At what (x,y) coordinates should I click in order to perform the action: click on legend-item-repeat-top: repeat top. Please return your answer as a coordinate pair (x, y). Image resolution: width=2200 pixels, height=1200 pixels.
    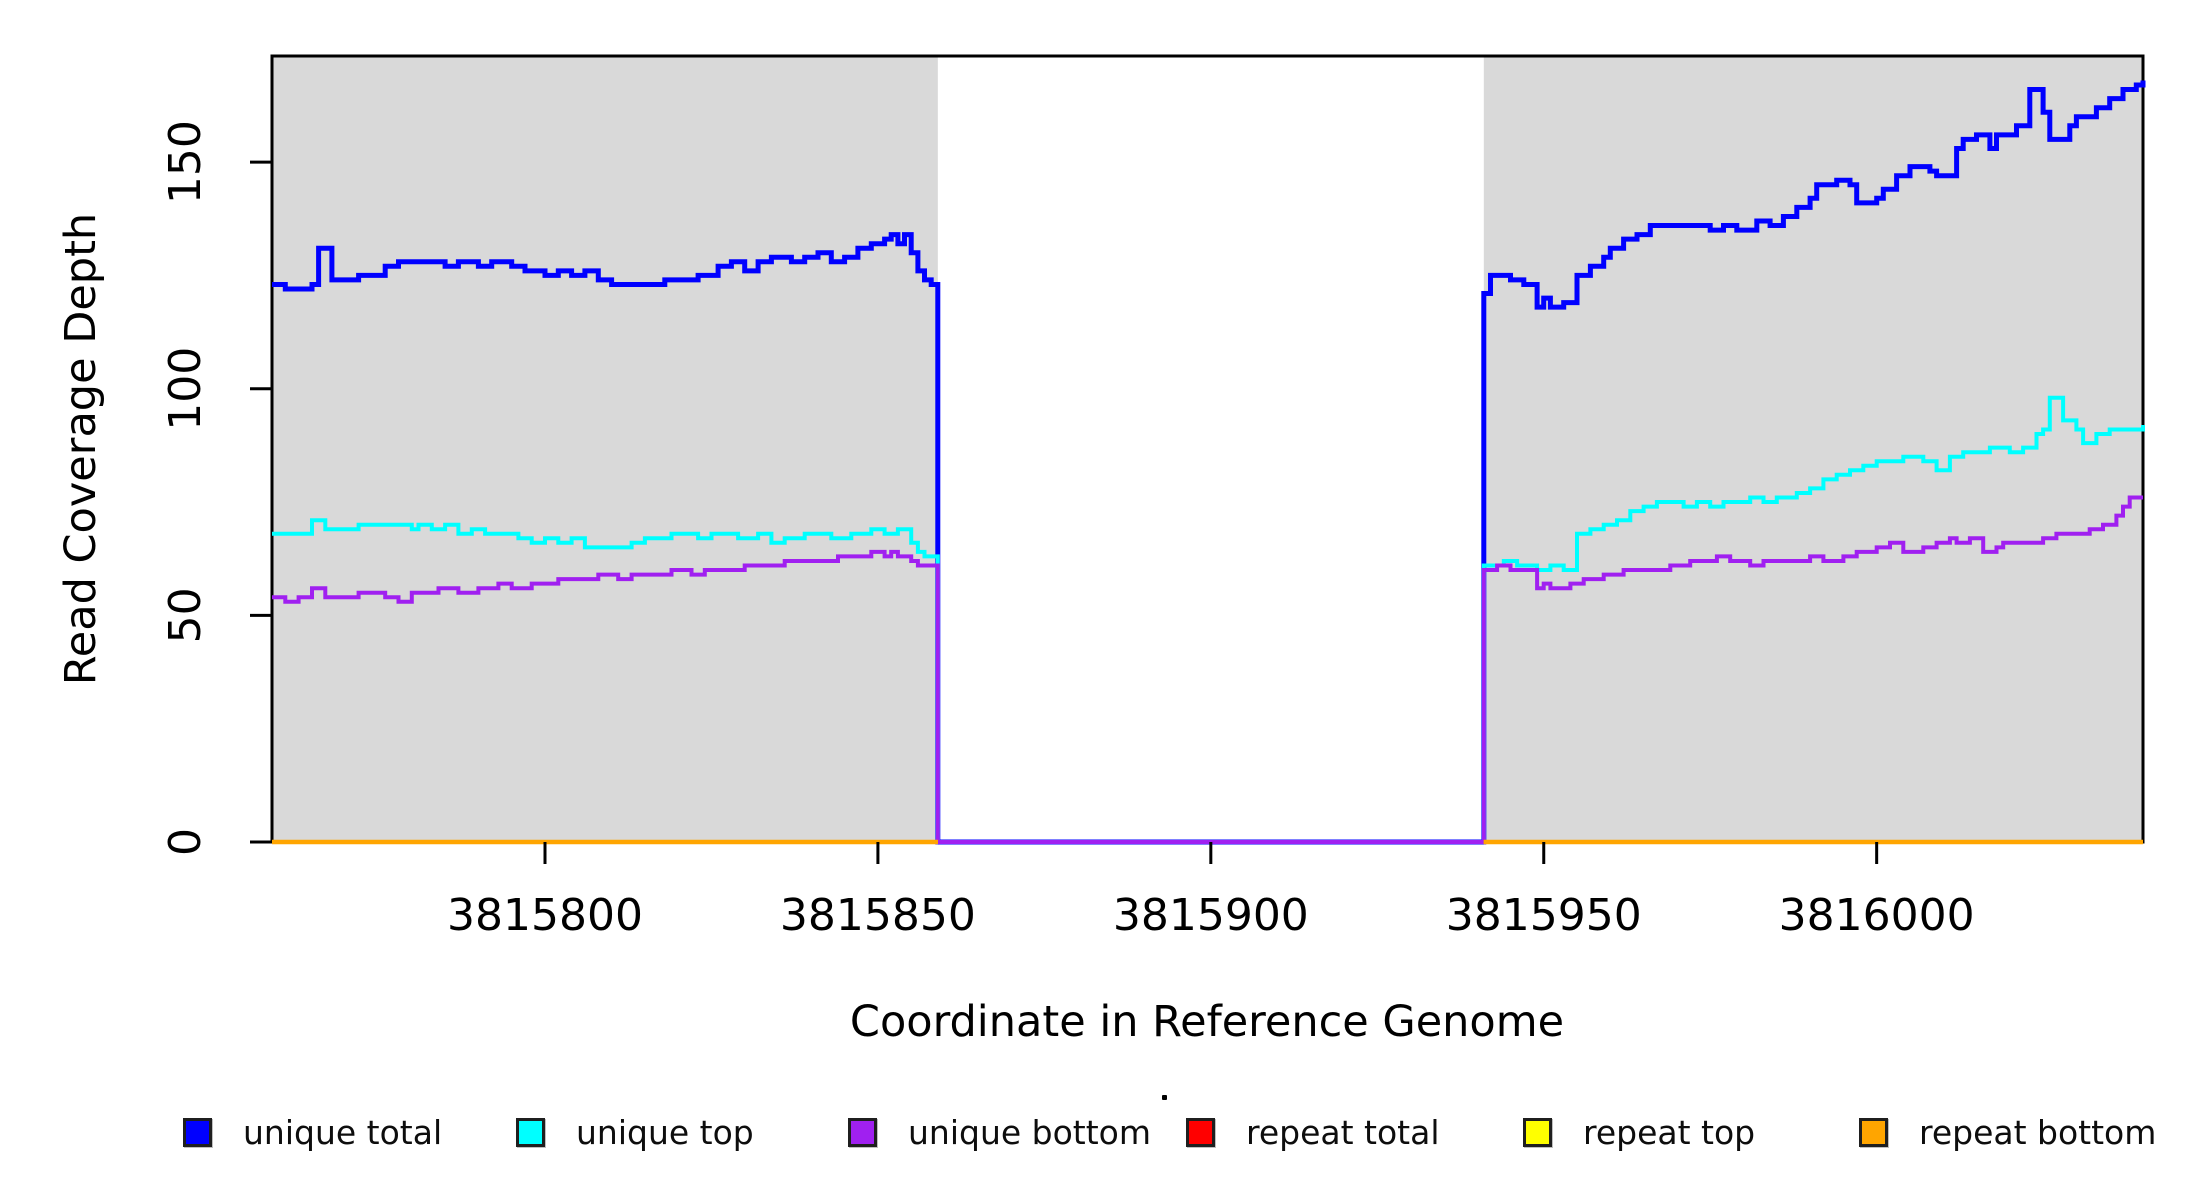
    Looking at the image, I should click on (1639, 1132).